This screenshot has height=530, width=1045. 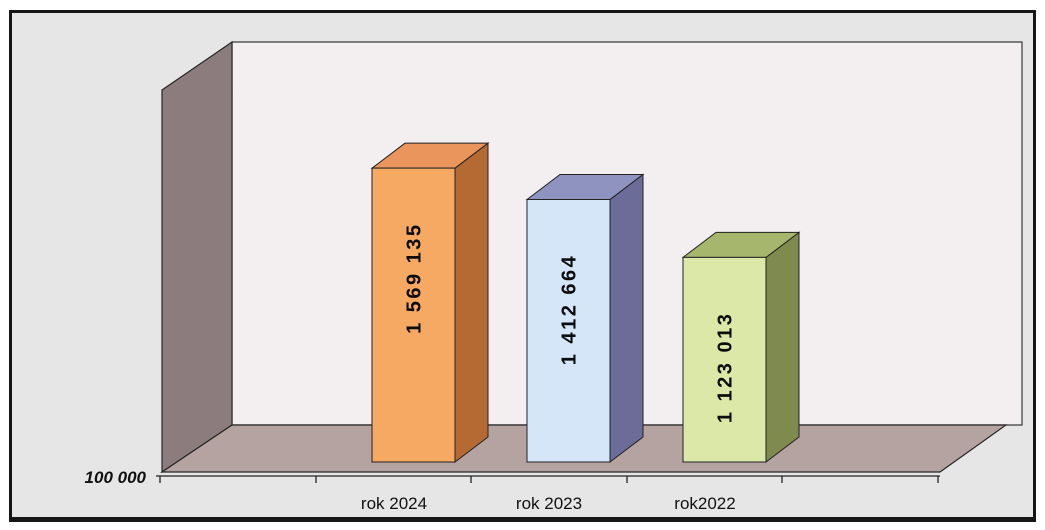 I want to click on category-label: rok 2024, so click(x=394, y=503).